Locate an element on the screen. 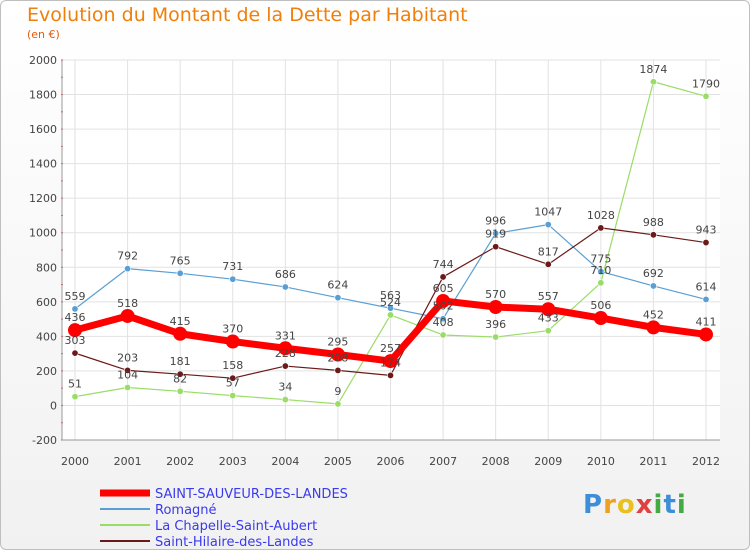  x-tick-label: 2003 is located at coordinates (233, 461).